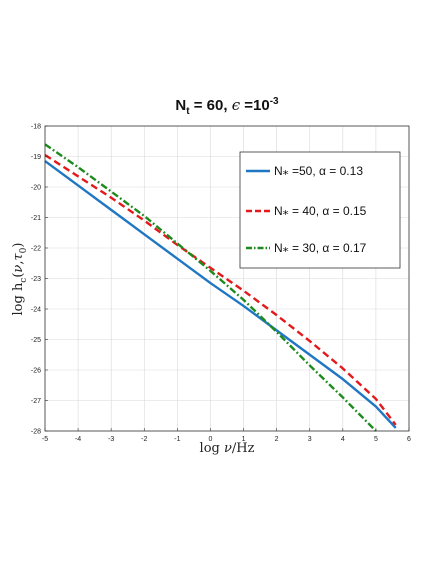 This screenshot has height=567, width=438. What do you see at coordinates (244, 439) in the screenshot?
I see `x-tick-label: 1` at bounding box center [244, 439].